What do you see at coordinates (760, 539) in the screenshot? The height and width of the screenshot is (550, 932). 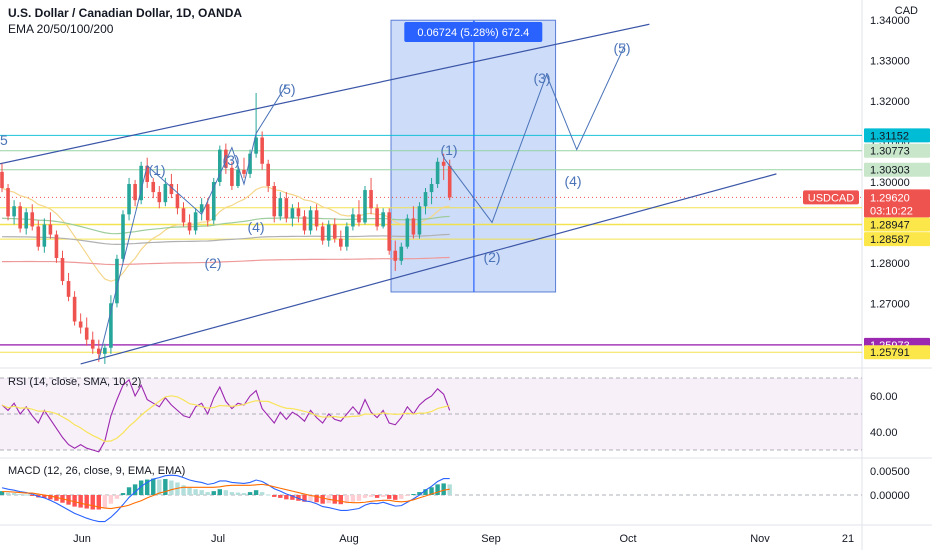 I see `time-axis-label: Nov` at bounding box center [760, 539].